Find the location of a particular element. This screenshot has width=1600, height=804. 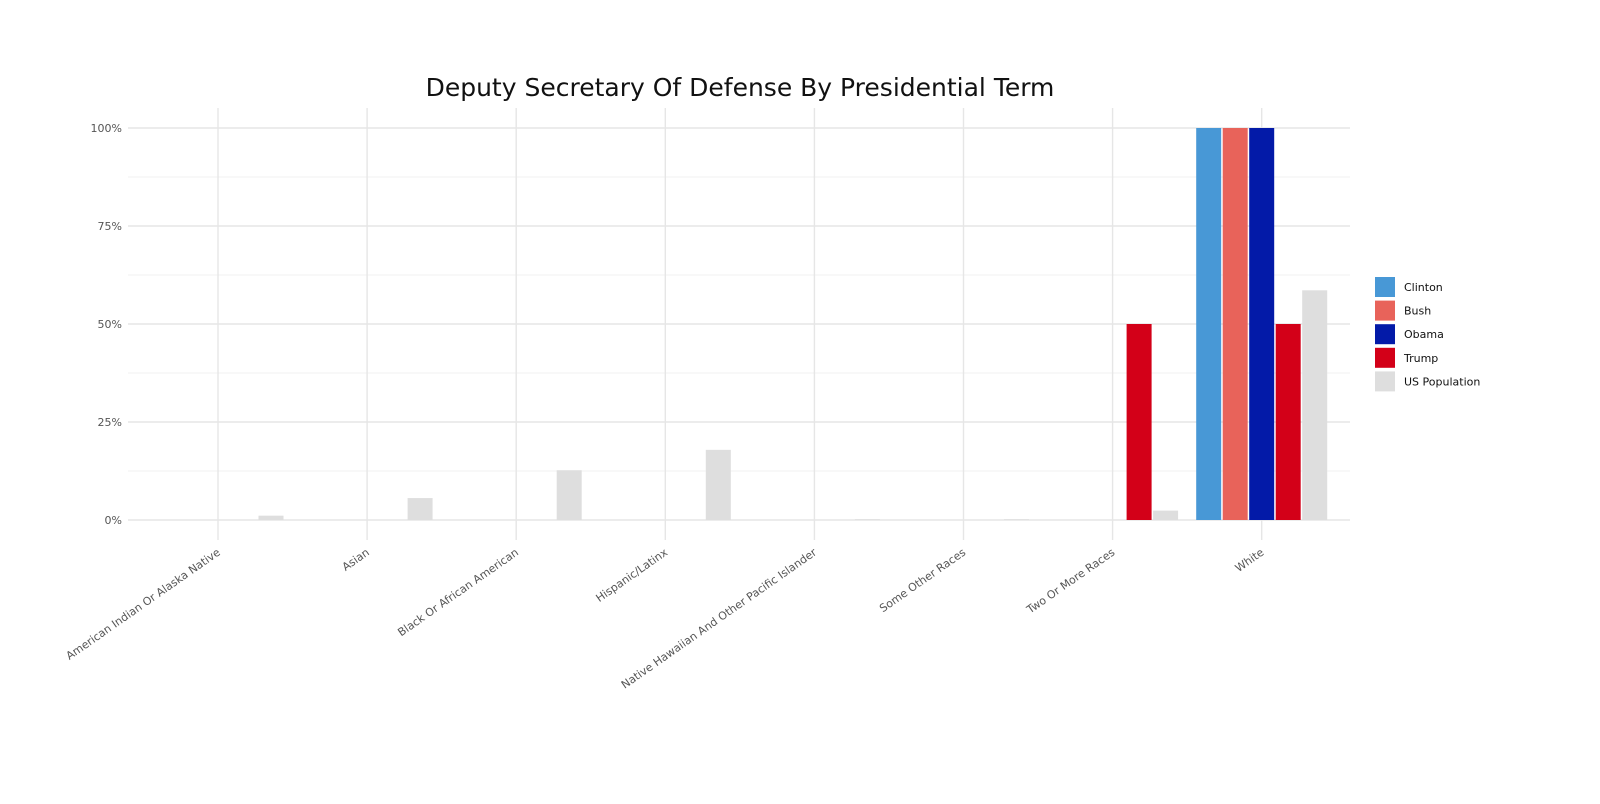

x-tick-label: Two Or More Races is located at coordinates (1071, 581).